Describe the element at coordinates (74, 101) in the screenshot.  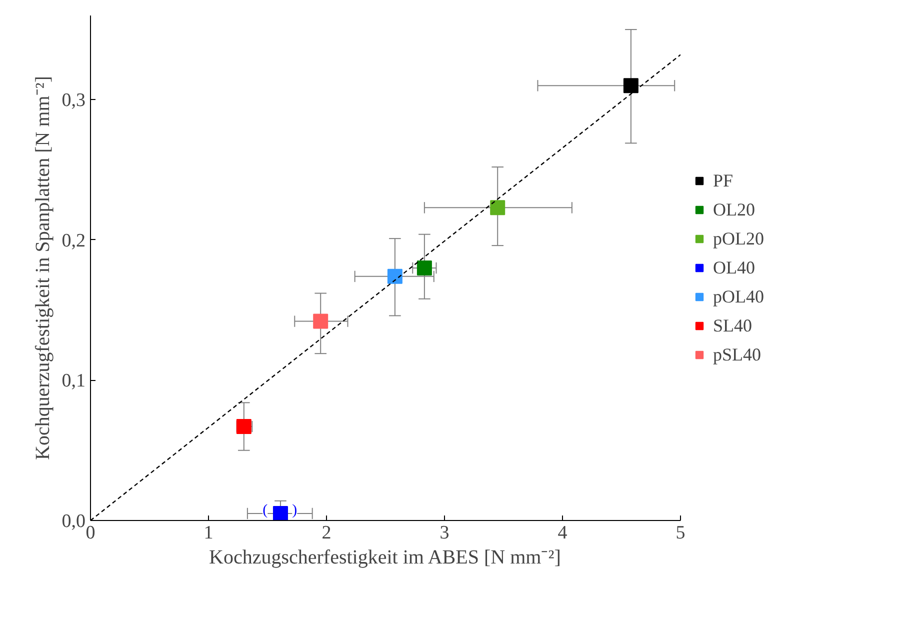
I see `y-tick-label: 0,3` at that location.